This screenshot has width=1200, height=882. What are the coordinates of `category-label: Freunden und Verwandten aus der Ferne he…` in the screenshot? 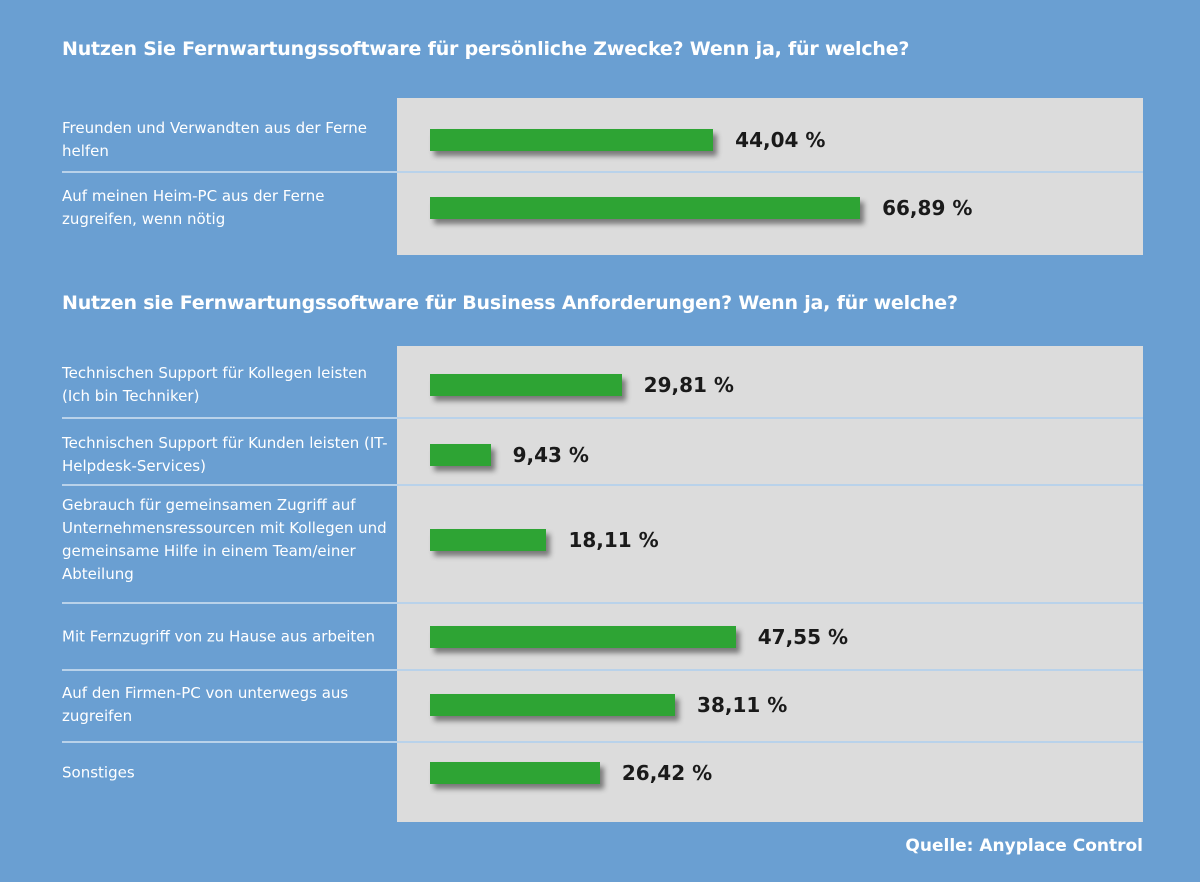 It's located at (214, 139).